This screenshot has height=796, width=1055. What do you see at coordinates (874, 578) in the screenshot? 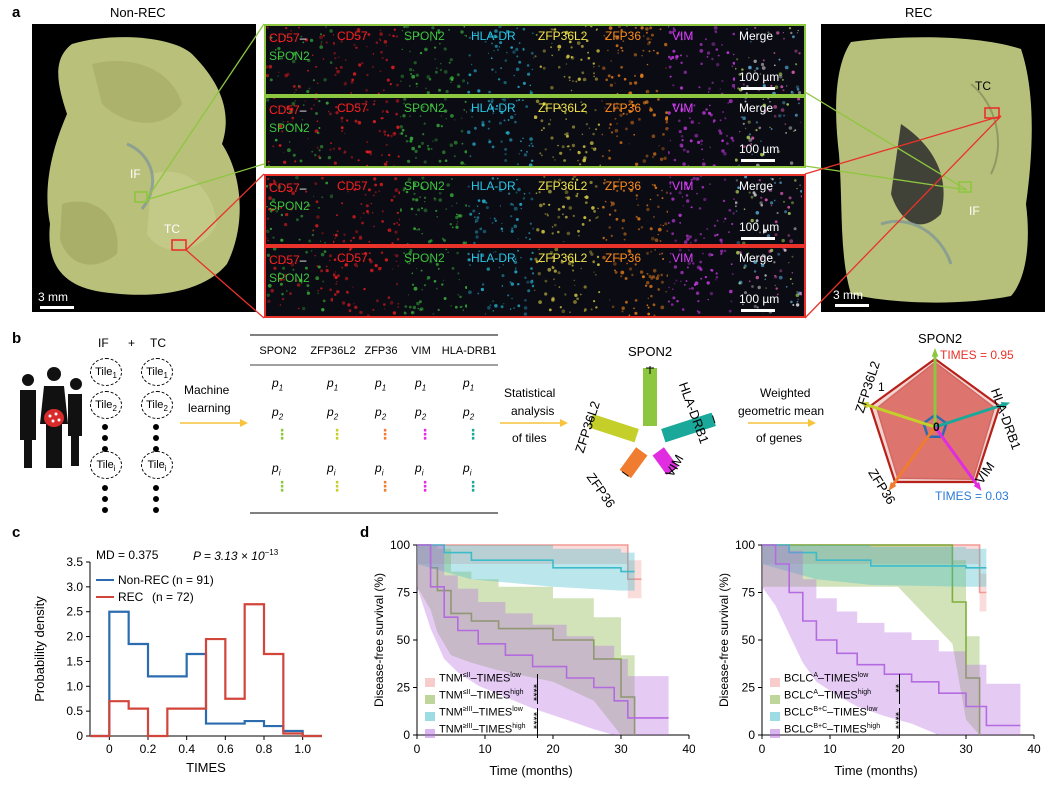
I see `km-ci-band` at bounding box center [874, 578].